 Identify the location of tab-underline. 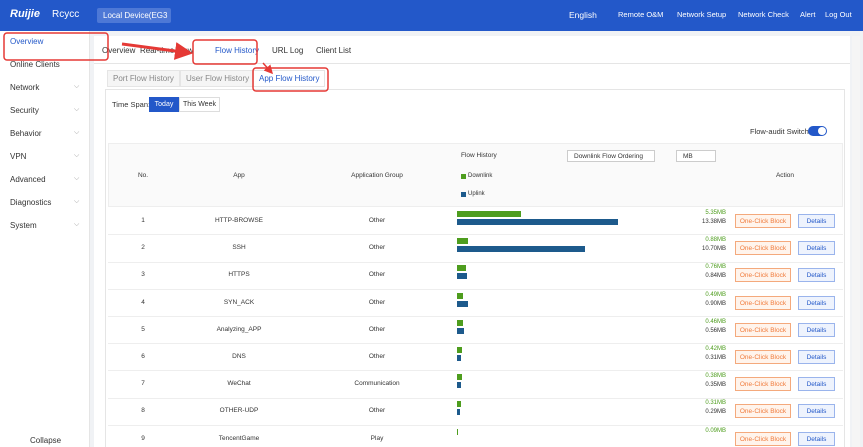
(472, 63).